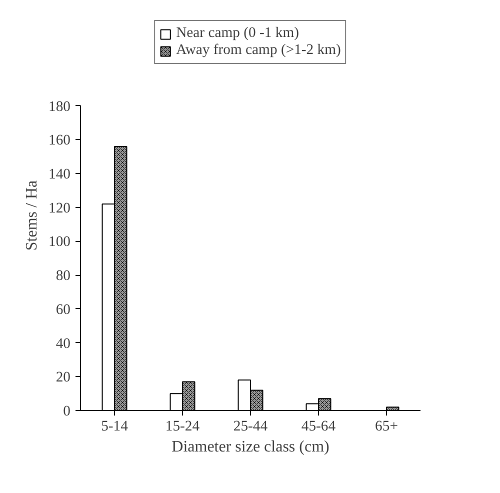  I want to click on y-tick-label: 20, so click(63, 378).